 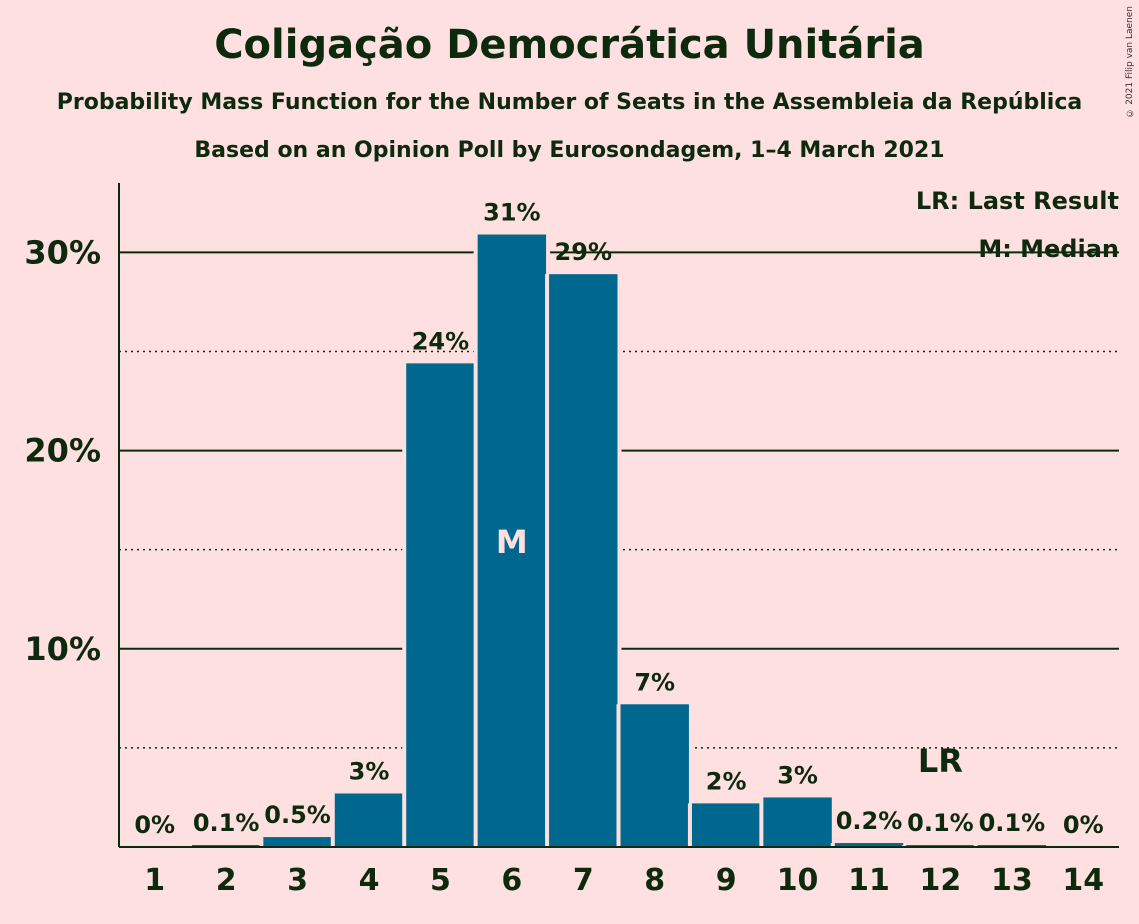 What do you see at coordinates (369, 880) in the screenshot?
I see `x-tick-label: 4` at bounding box center [369, 880].